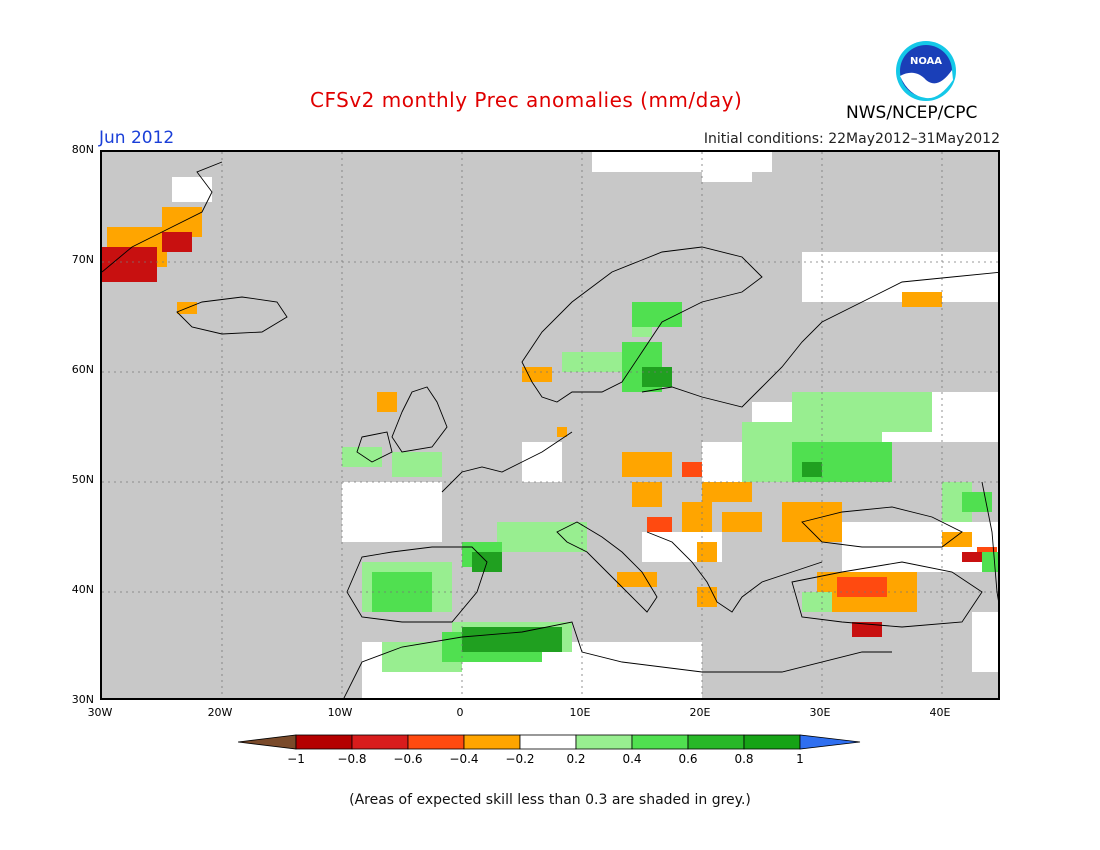  I want to click on lat-label-40n: 40N, so click(82, 589).